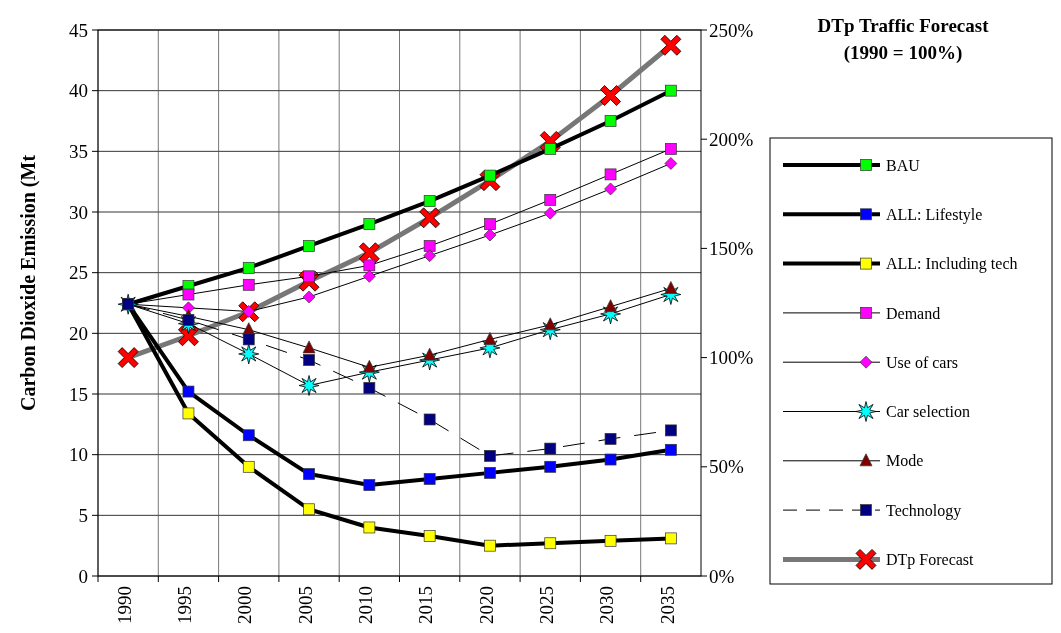  What do you see at coordinates (124, 605) in the screenshot?
I see `x-tick-label: 1990` at bounding box center [124, 605].